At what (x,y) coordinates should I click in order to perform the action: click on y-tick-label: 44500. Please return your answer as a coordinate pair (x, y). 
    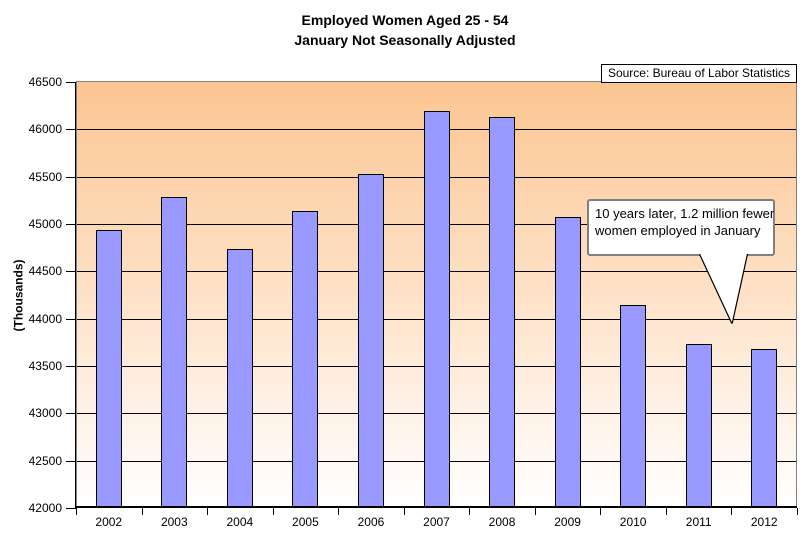
    Looking at the image, I should click on (45, 271).